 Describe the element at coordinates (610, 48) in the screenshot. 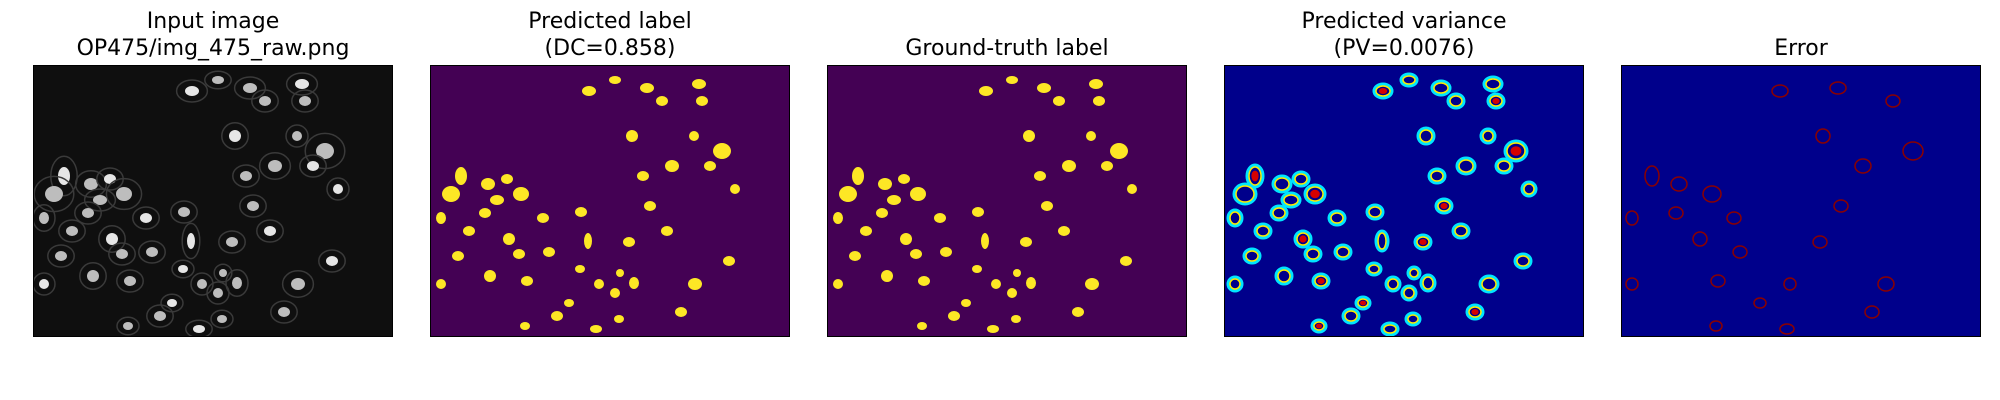

I see `title-line-2: (DC=0.858)` at that location.